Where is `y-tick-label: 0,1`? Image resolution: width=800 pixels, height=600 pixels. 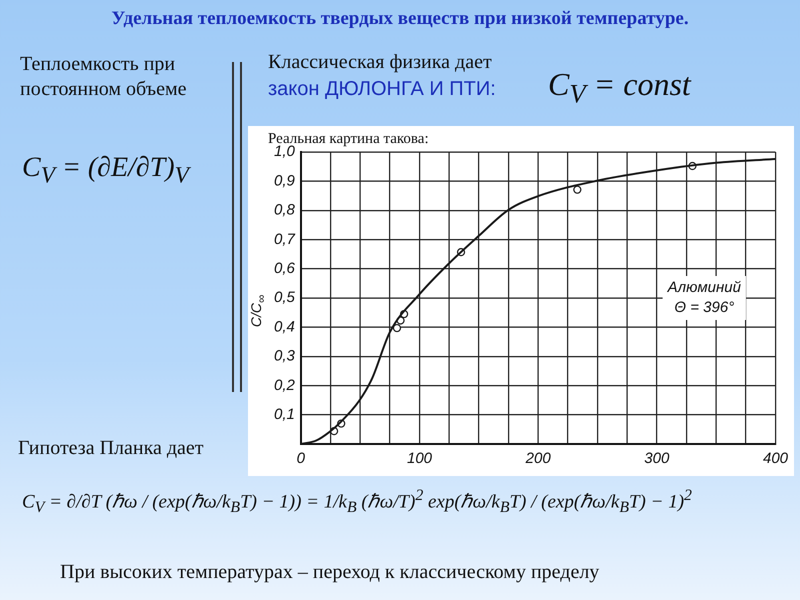
y-tick-label: 0,1 is located at coordinates (284, 414).